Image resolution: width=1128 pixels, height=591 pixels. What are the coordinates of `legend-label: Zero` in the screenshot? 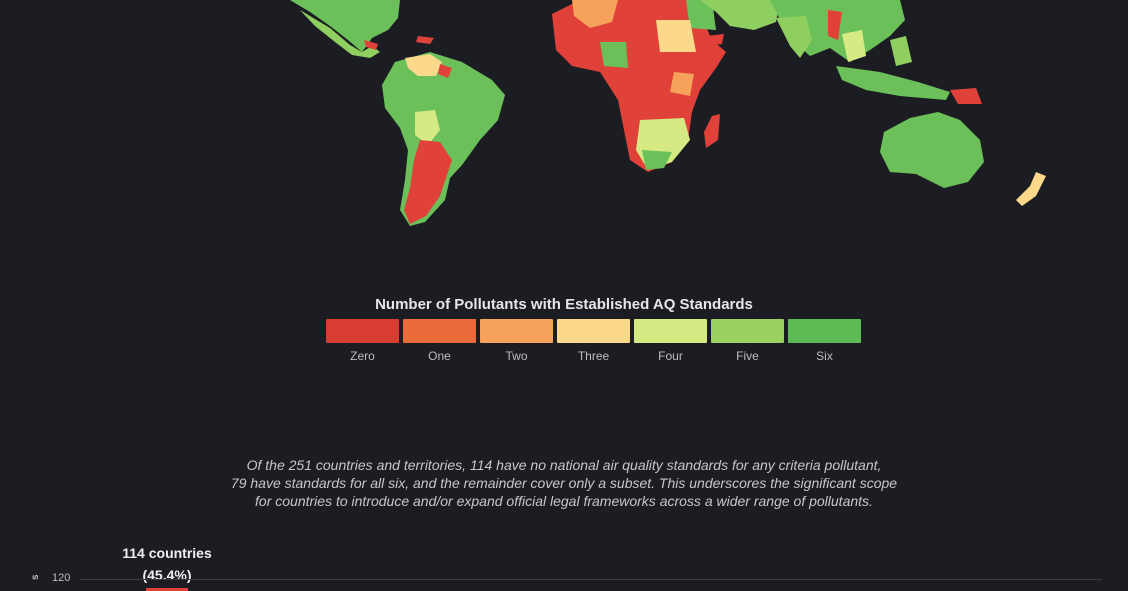 It's located at (362, 356).